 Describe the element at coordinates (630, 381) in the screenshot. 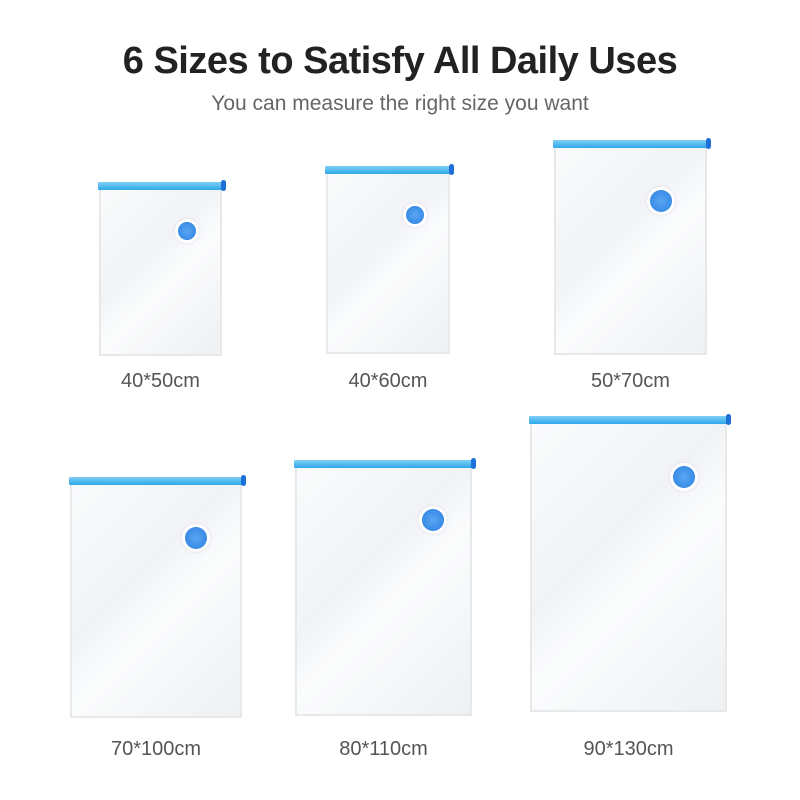

I see `size-label: 50*70cm` at that location.